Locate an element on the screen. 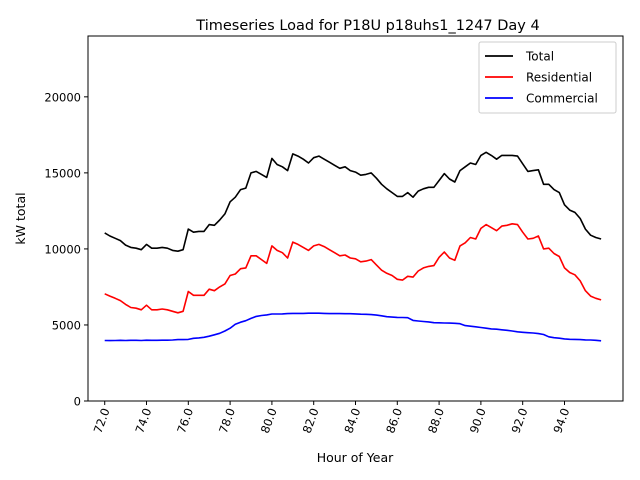 The height and width of the screenshot is (480, 640). y-tick-label: 0 is located at coordinates (77, 402).